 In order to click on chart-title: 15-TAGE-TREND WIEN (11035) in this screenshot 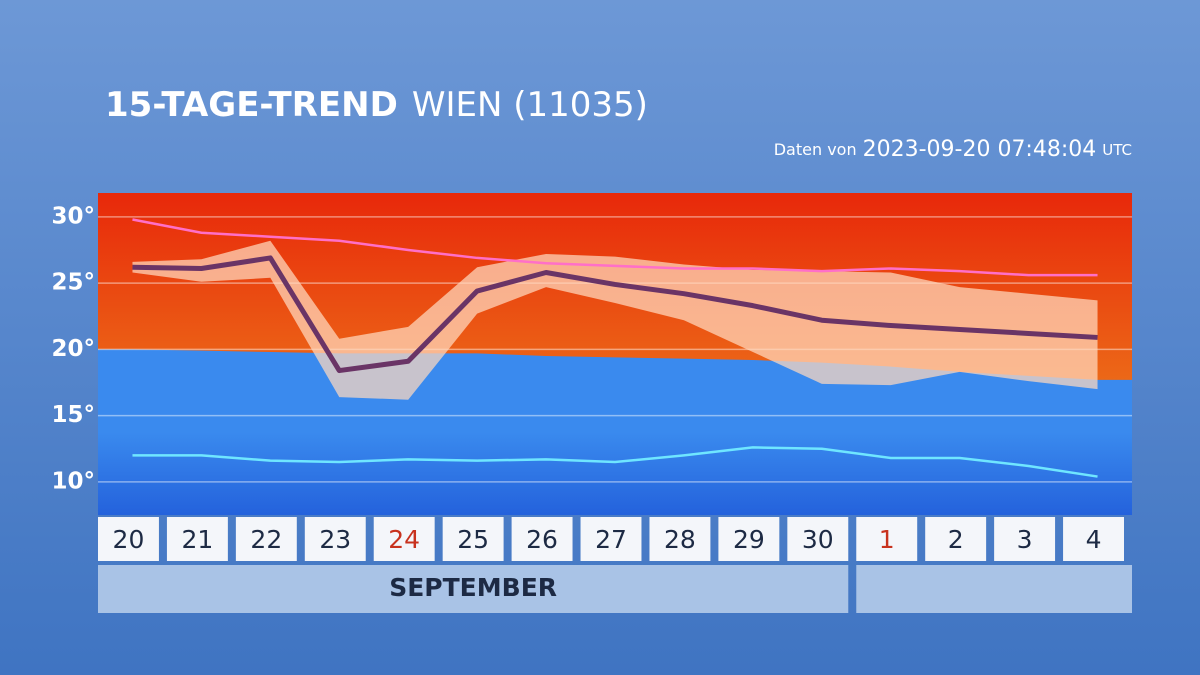, I will do `click(376, 105)`.